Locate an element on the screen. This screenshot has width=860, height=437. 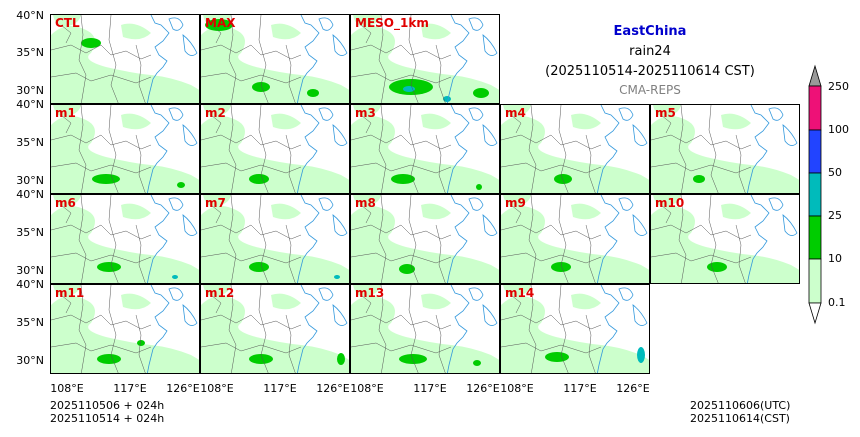
colorbar is located at coordinates (815, 195).